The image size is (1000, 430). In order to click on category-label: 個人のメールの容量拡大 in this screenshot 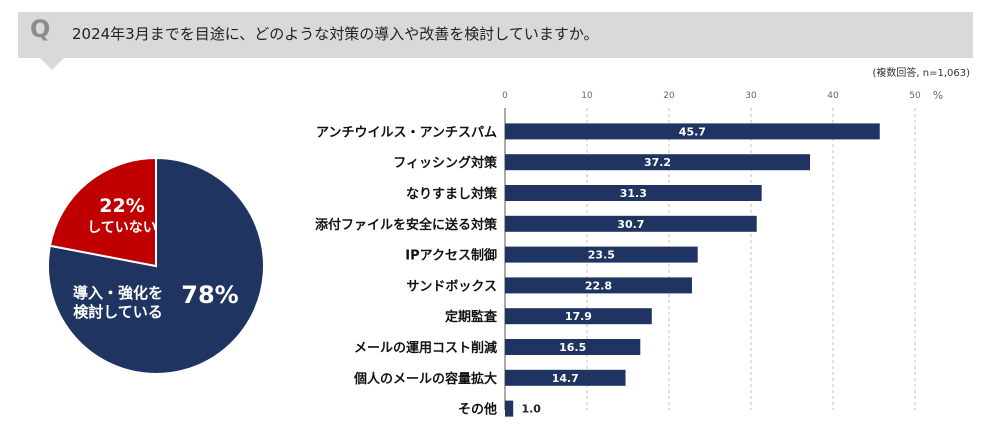, I will do `click(425, 379)`.